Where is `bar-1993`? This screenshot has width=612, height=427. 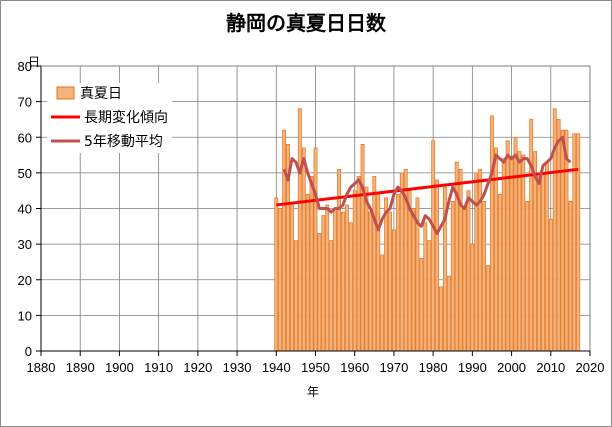
bar-1993 is located at coordinates (484, 276).